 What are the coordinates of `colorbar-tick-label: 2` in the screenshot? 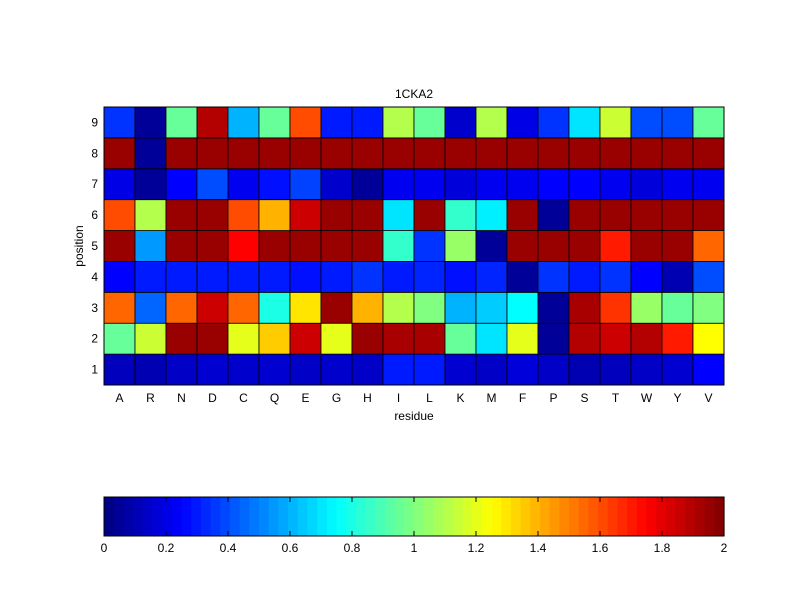 It's located at (724, 548).